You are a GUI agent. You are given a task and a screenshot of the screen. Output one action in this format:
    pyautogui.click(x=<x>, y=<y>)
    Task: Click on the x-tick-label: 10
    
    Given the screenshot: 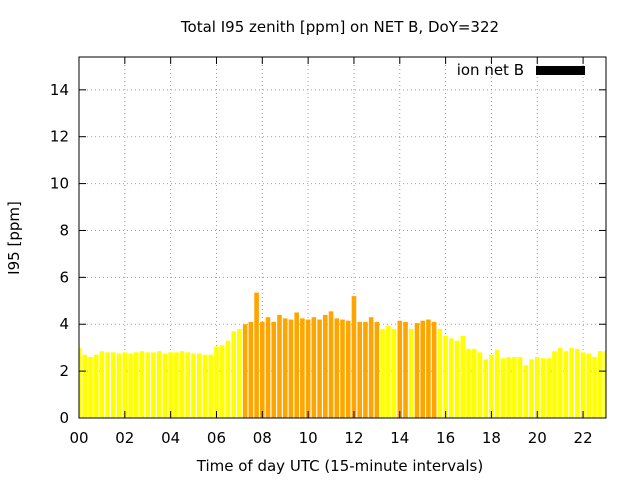 What is the action you would take?
    pyautogui.click(x=308, y=438)
    